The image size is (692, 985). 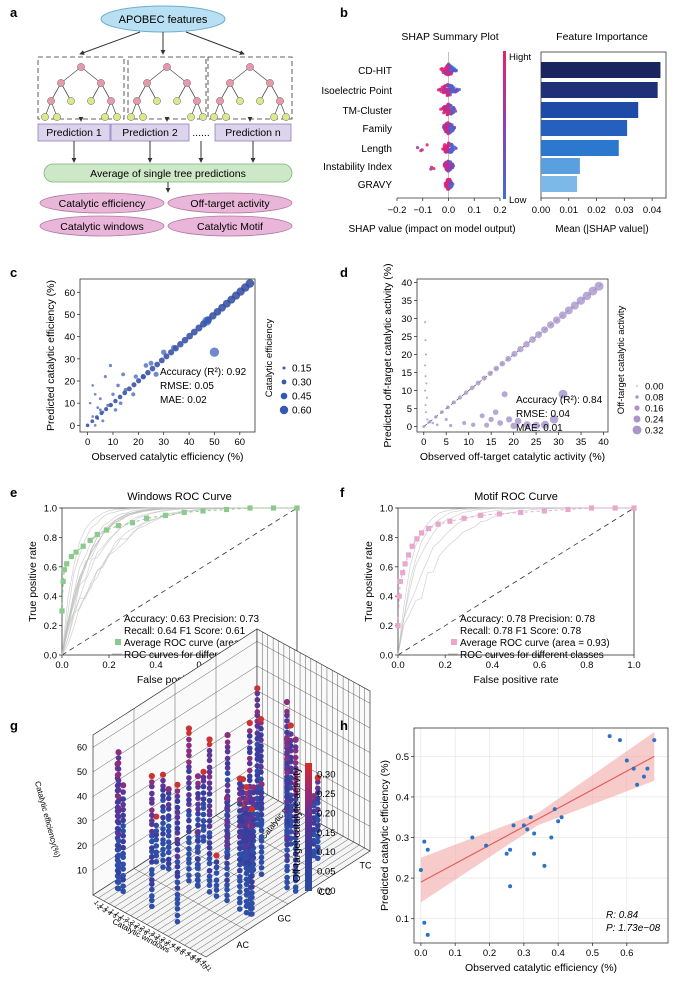 What do you see at coordinates (402, 838) in the screenshot?
I see `h-y-tick-label: 0.3` at bounding box center [402, 838].